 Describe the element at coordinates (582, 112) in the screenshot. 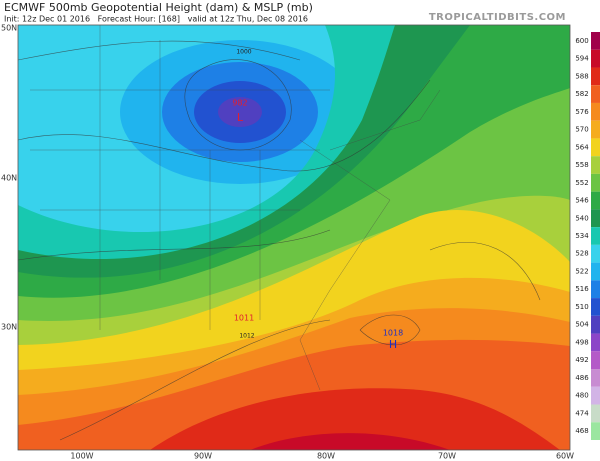

I see `colorbar-label: 576` at that location.